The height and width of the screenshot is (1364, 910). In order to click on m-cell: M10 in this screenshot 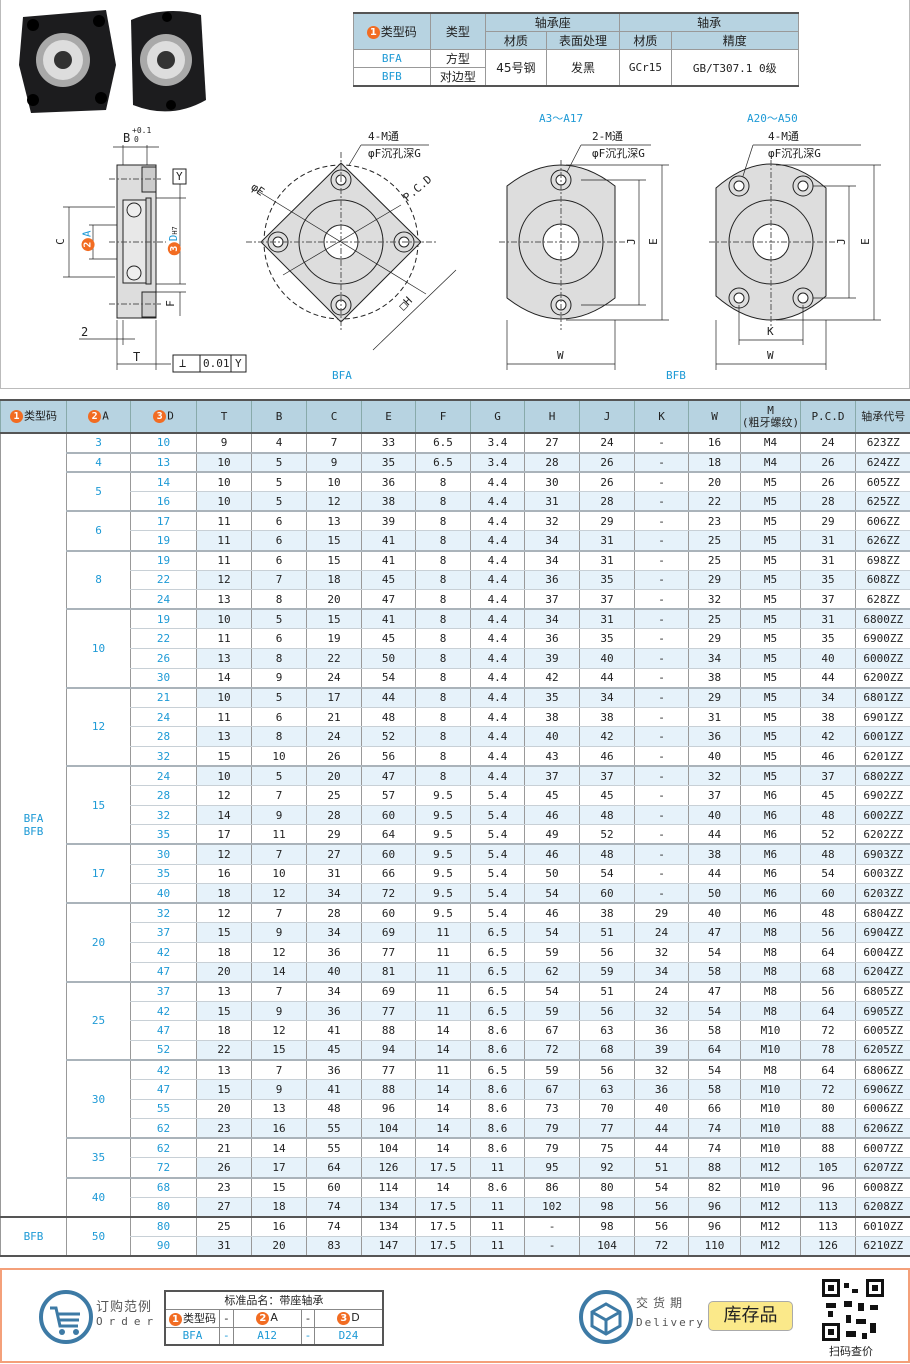, I will do `click(770, 1030)`.